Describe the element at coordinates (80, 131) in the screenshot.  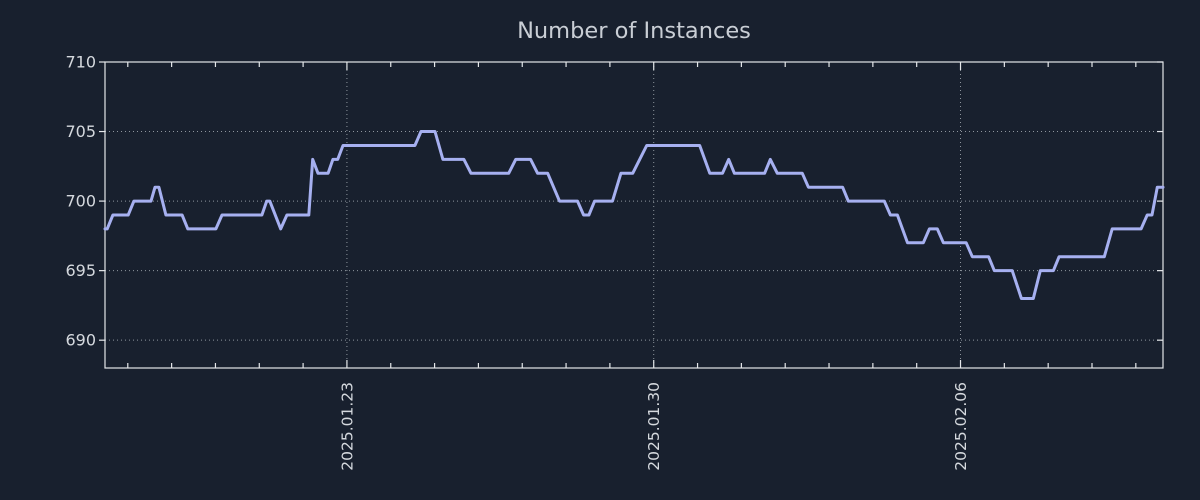
I see `y-tick-label: 705` at that location.